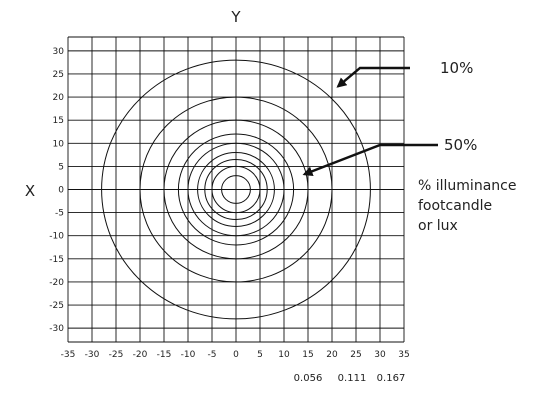 This screenshot has width=552, height=393. What do you see at coordinates (56, 283) in the screenshot?
I see `y-tick-label: -20` at bounding box center [56, 283].